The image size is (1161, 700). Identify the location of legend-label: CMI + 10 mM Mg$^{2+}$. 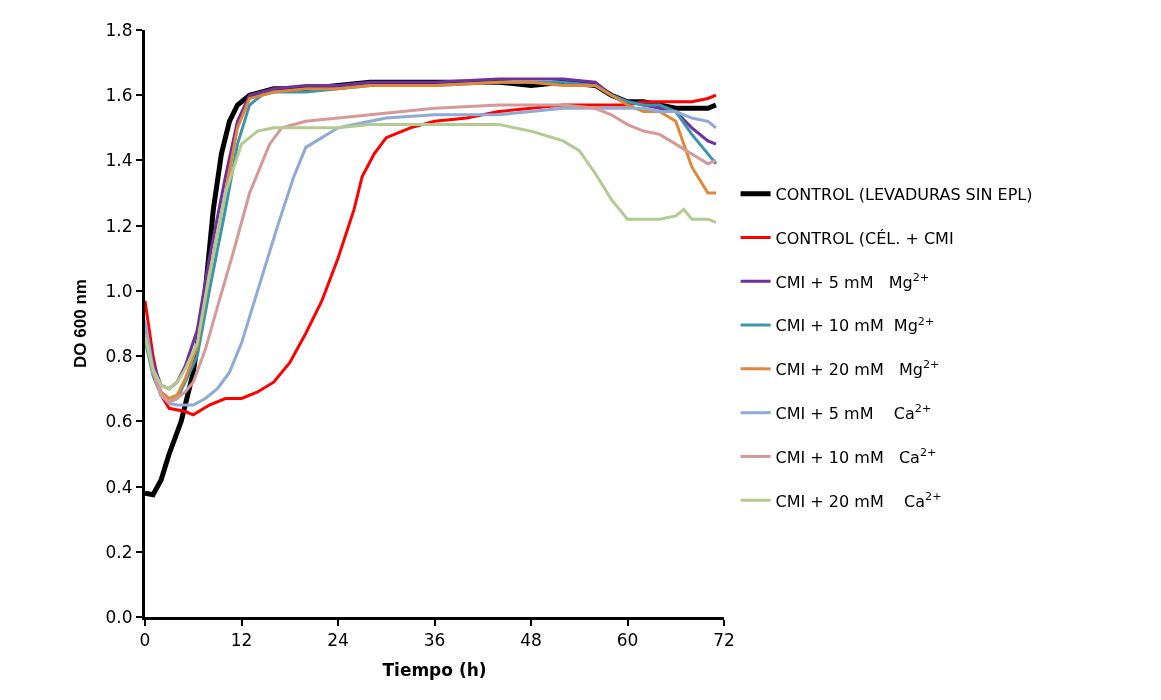
(855, 325).